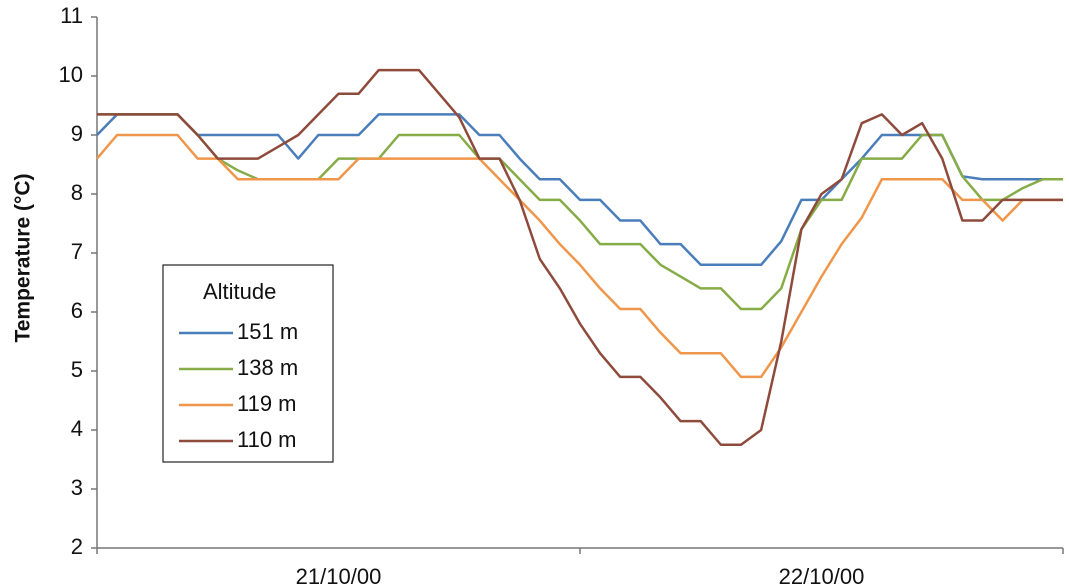 Image resolution: width=1069 pixels, height=587 pixels. Describe the element at coordinates (71, 74) in the screenshot. I see `y-tick-label: 10` at that location.